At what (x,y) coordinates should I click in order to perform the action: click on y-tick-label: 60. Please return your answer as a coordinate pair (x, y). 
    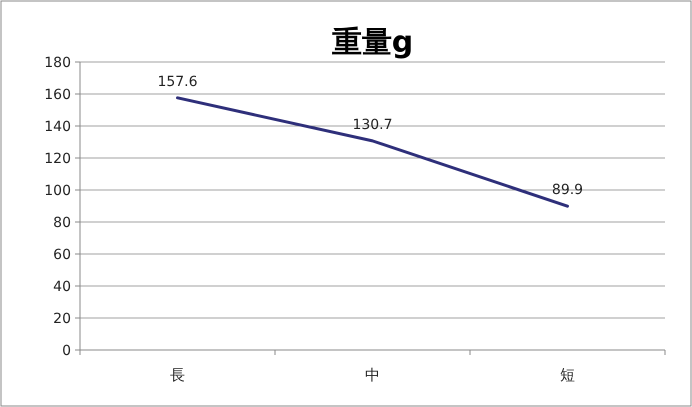
    Looking at the image, I should click on (62, 255).